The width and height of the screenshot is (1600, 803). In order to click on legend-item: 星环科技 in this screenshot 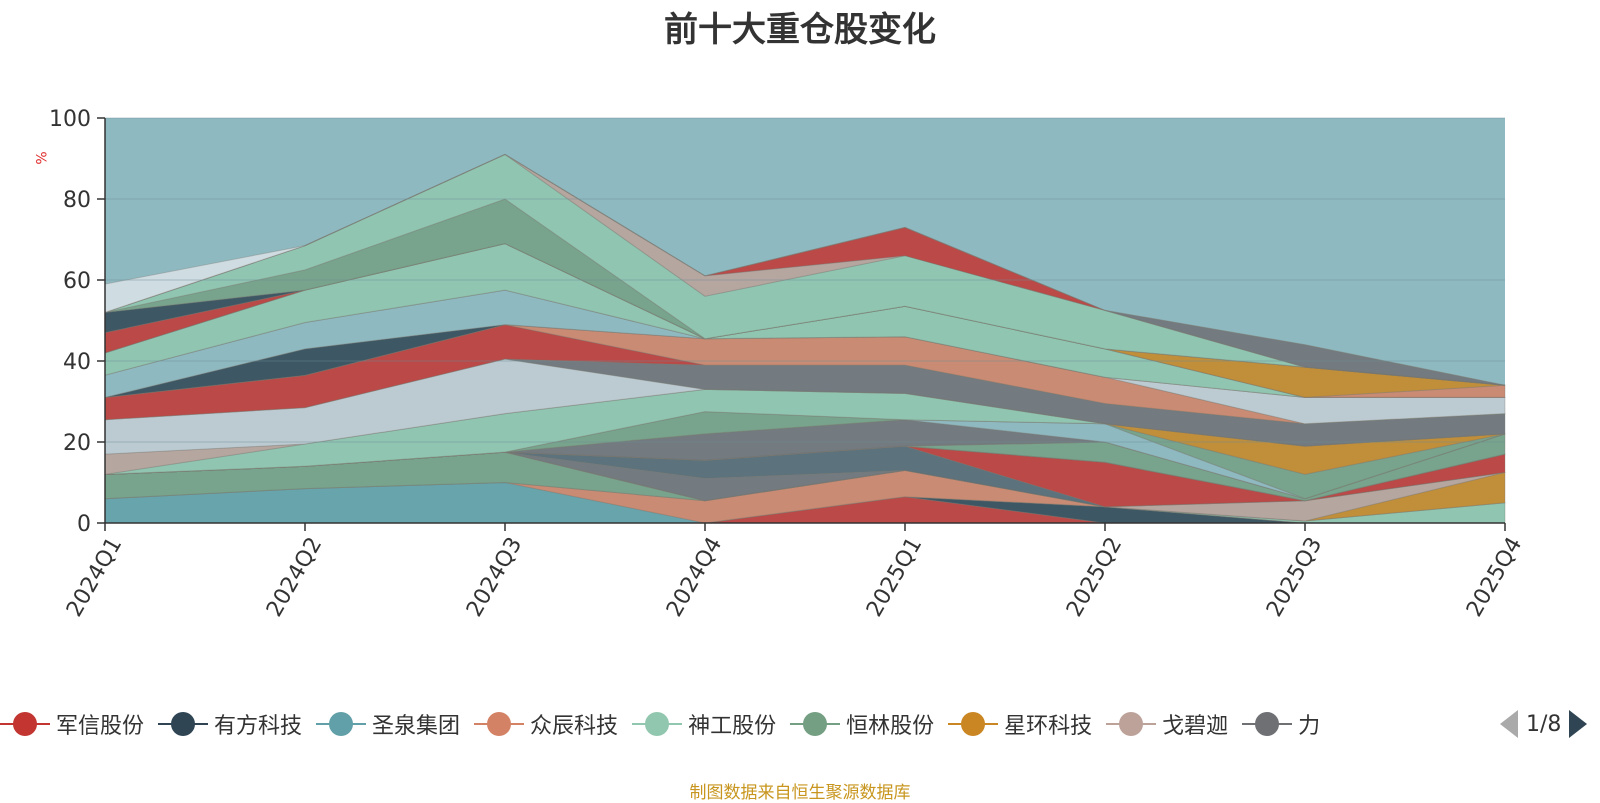, I will do `click(1020, 724)`.